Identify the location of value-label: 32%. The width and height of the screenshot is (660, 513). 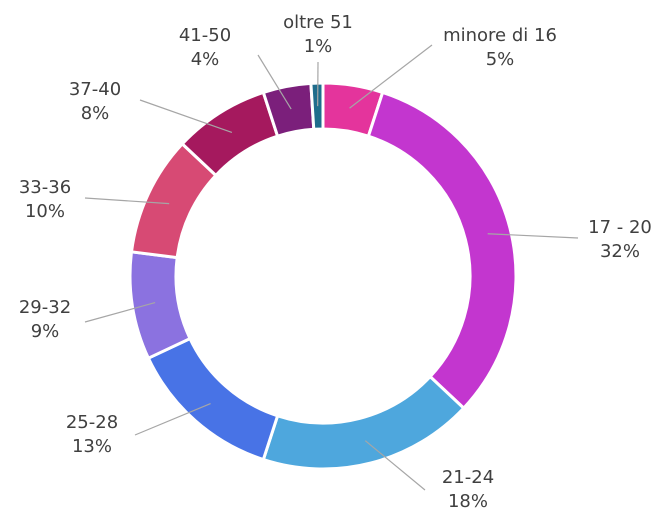
(620, 251).